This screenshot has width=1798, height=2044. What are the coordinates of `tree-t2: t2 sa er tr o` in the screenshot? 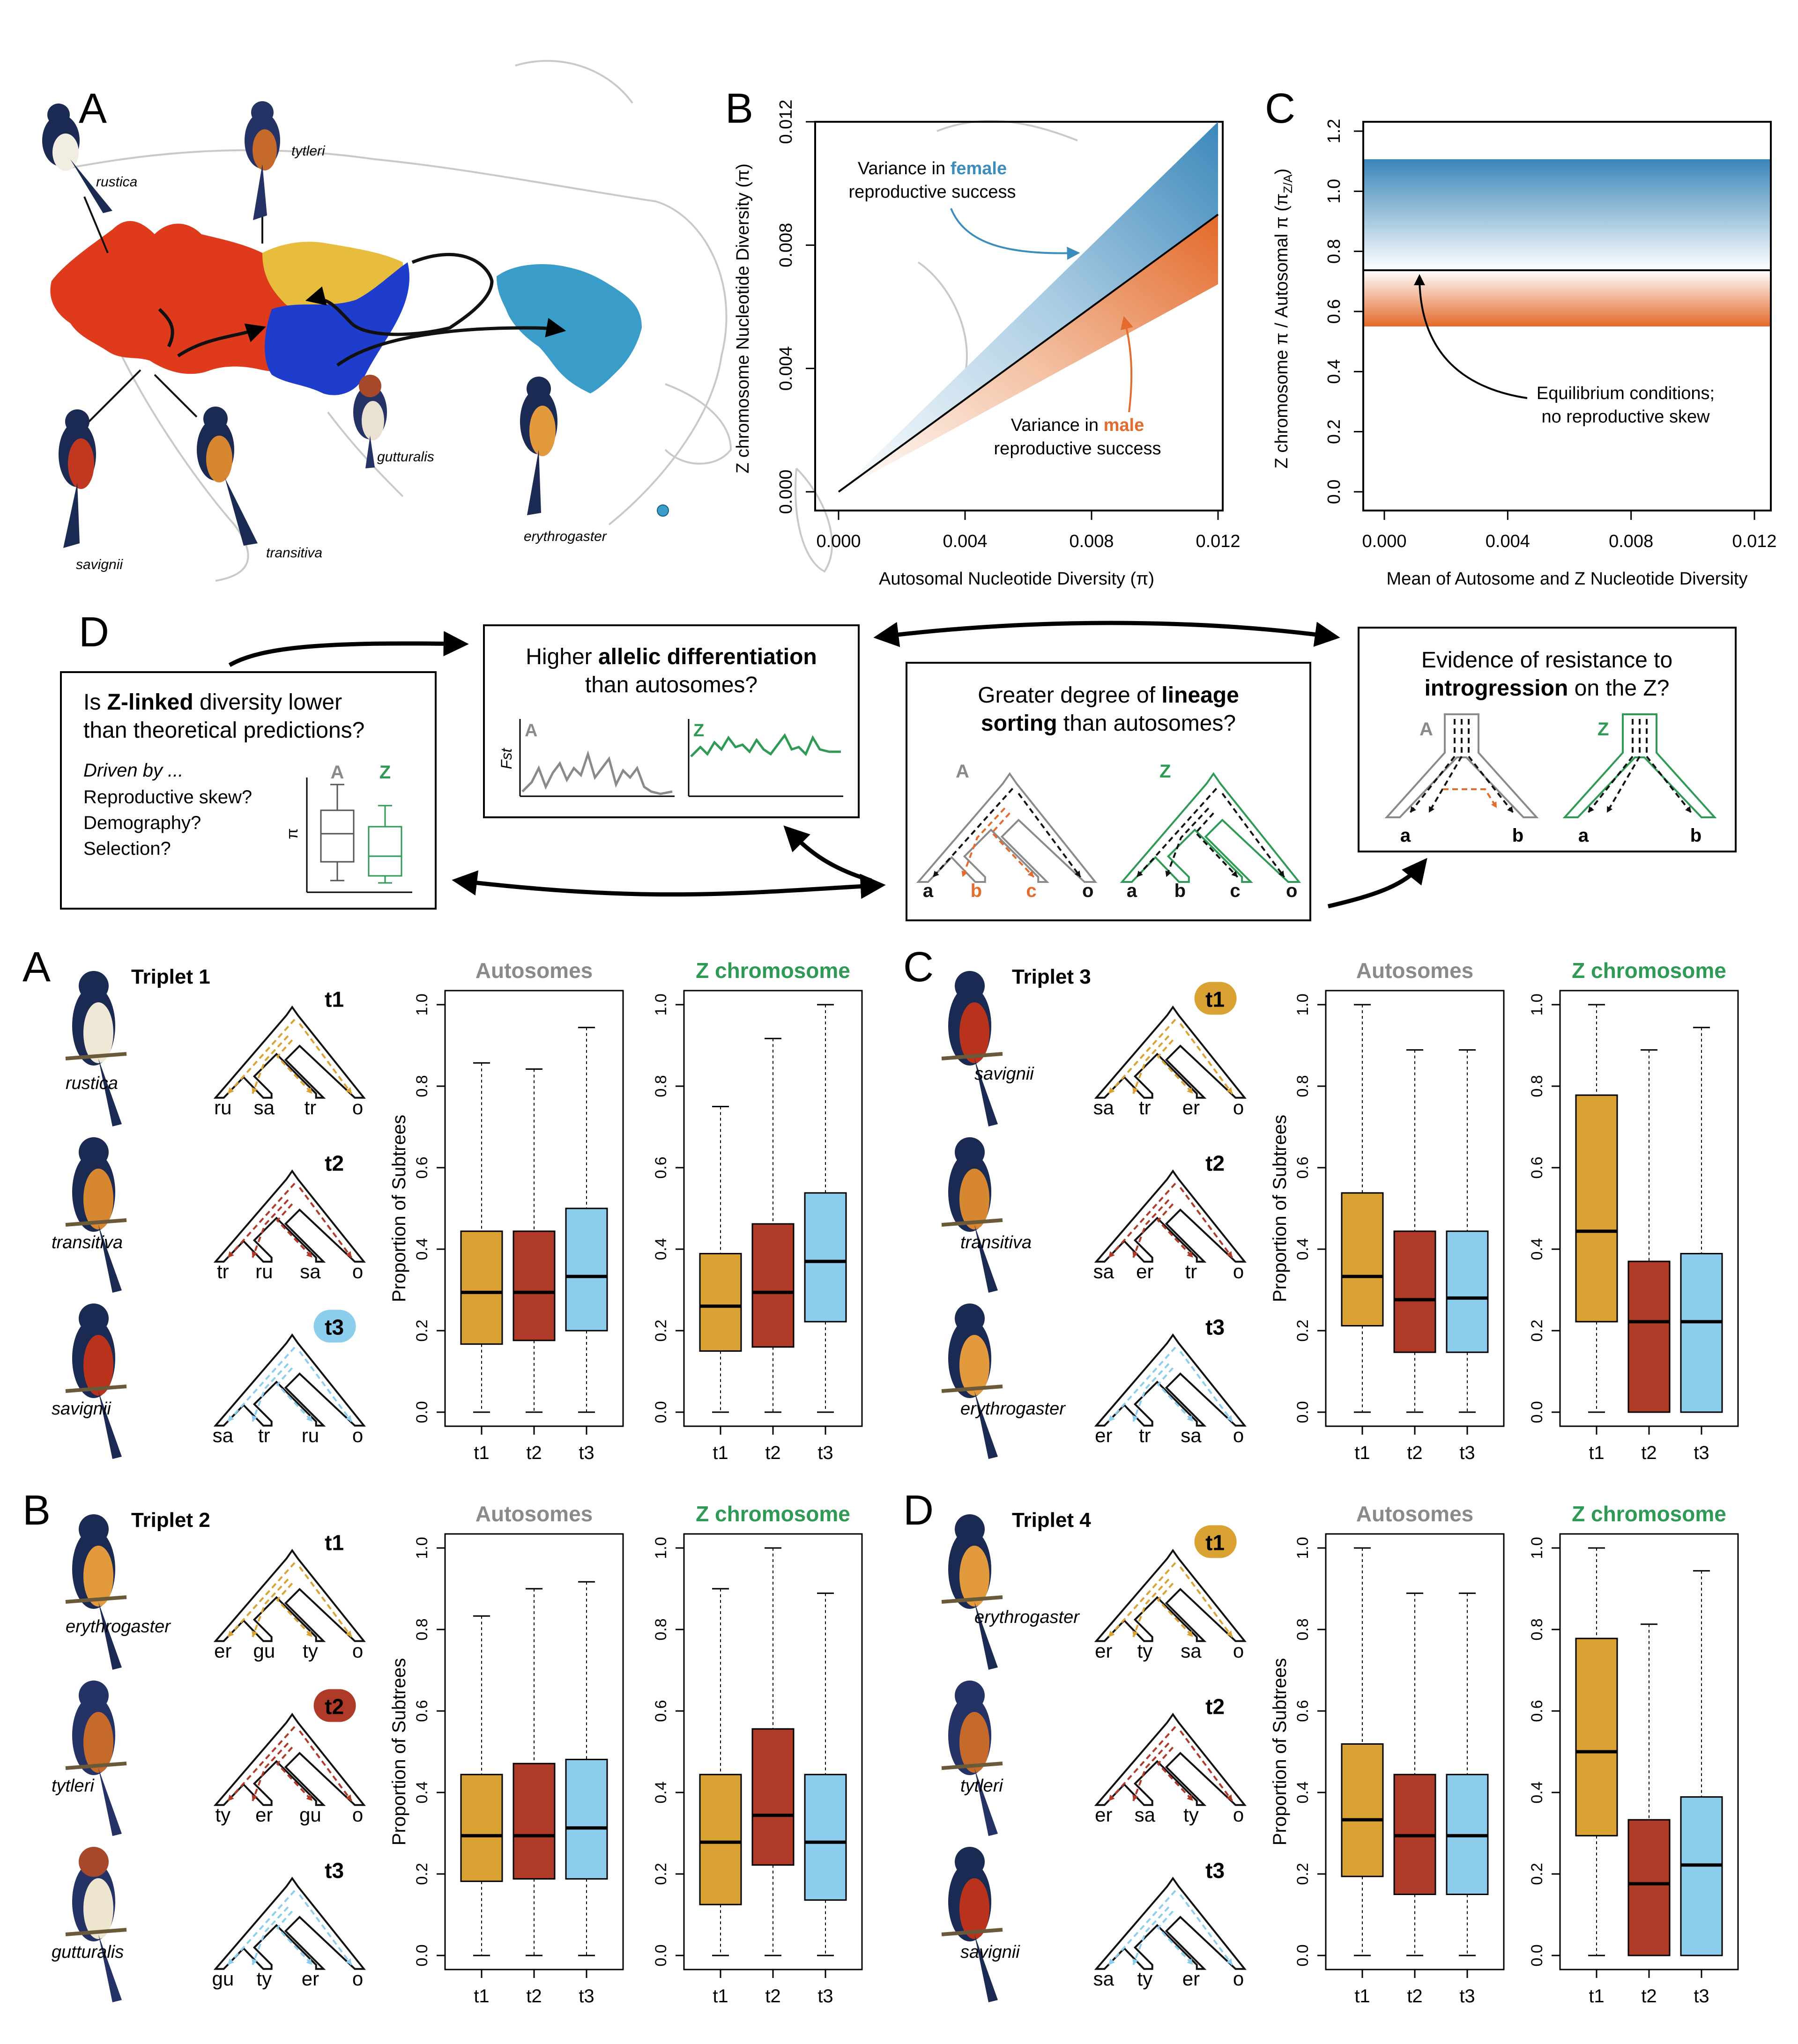 It's located at (1170, 1217).